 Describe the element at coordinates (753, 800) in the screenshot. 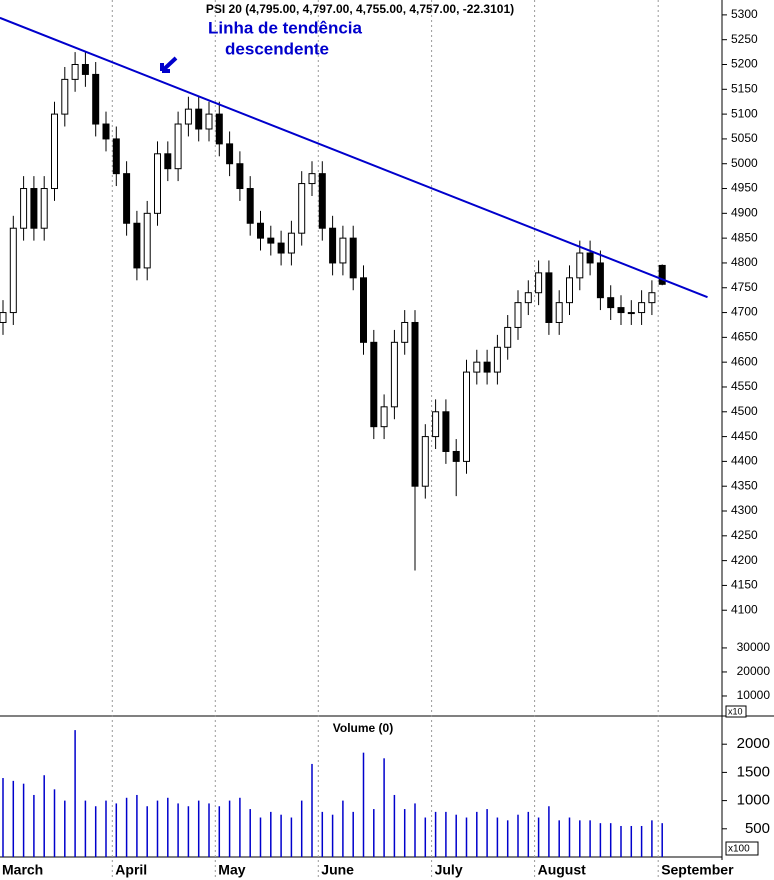

I see `y-tick-label: 1000` at that location.